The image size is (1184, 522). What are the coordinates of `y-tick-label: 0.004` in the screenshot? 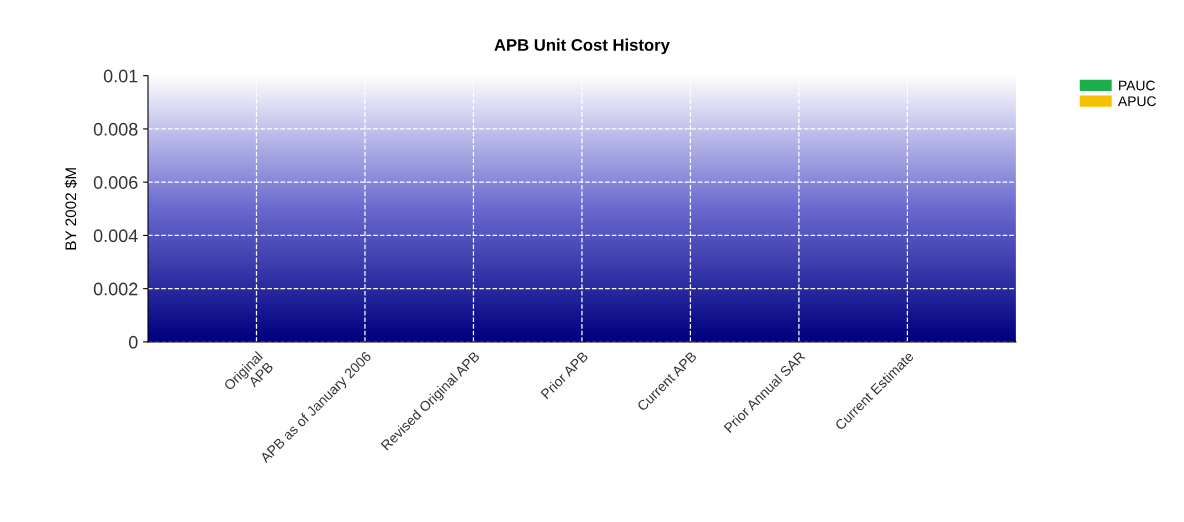 It's located at (115, 236).